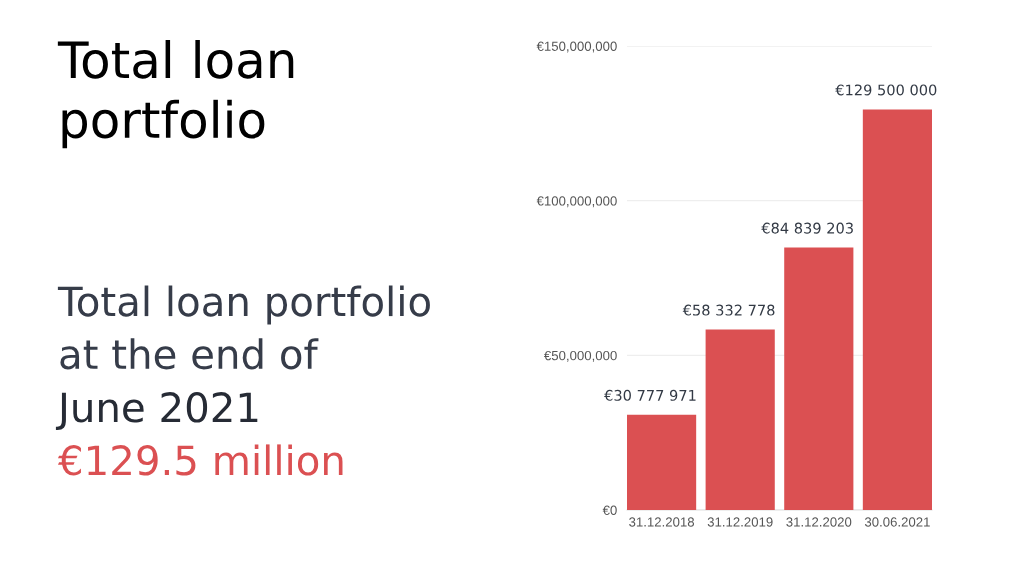 The image size is (1024, 576). Describe the element at coordinates (886, 90) in the screenshot. I see `data-label: €129 500 000` at that location.